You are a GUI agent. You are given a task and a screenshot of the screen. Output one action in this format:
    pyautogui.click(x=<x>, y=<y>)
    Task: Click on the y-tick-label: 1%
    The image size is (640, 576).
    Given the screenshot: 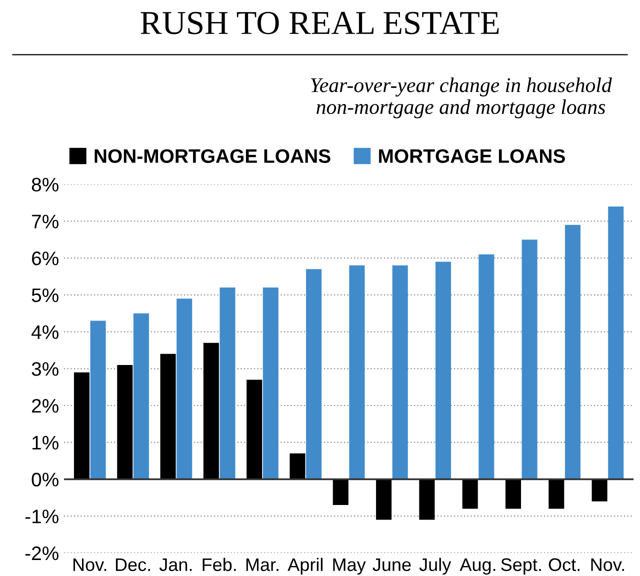 What is the action you would take?
    pyautogui.click(x=45, y=443)
    